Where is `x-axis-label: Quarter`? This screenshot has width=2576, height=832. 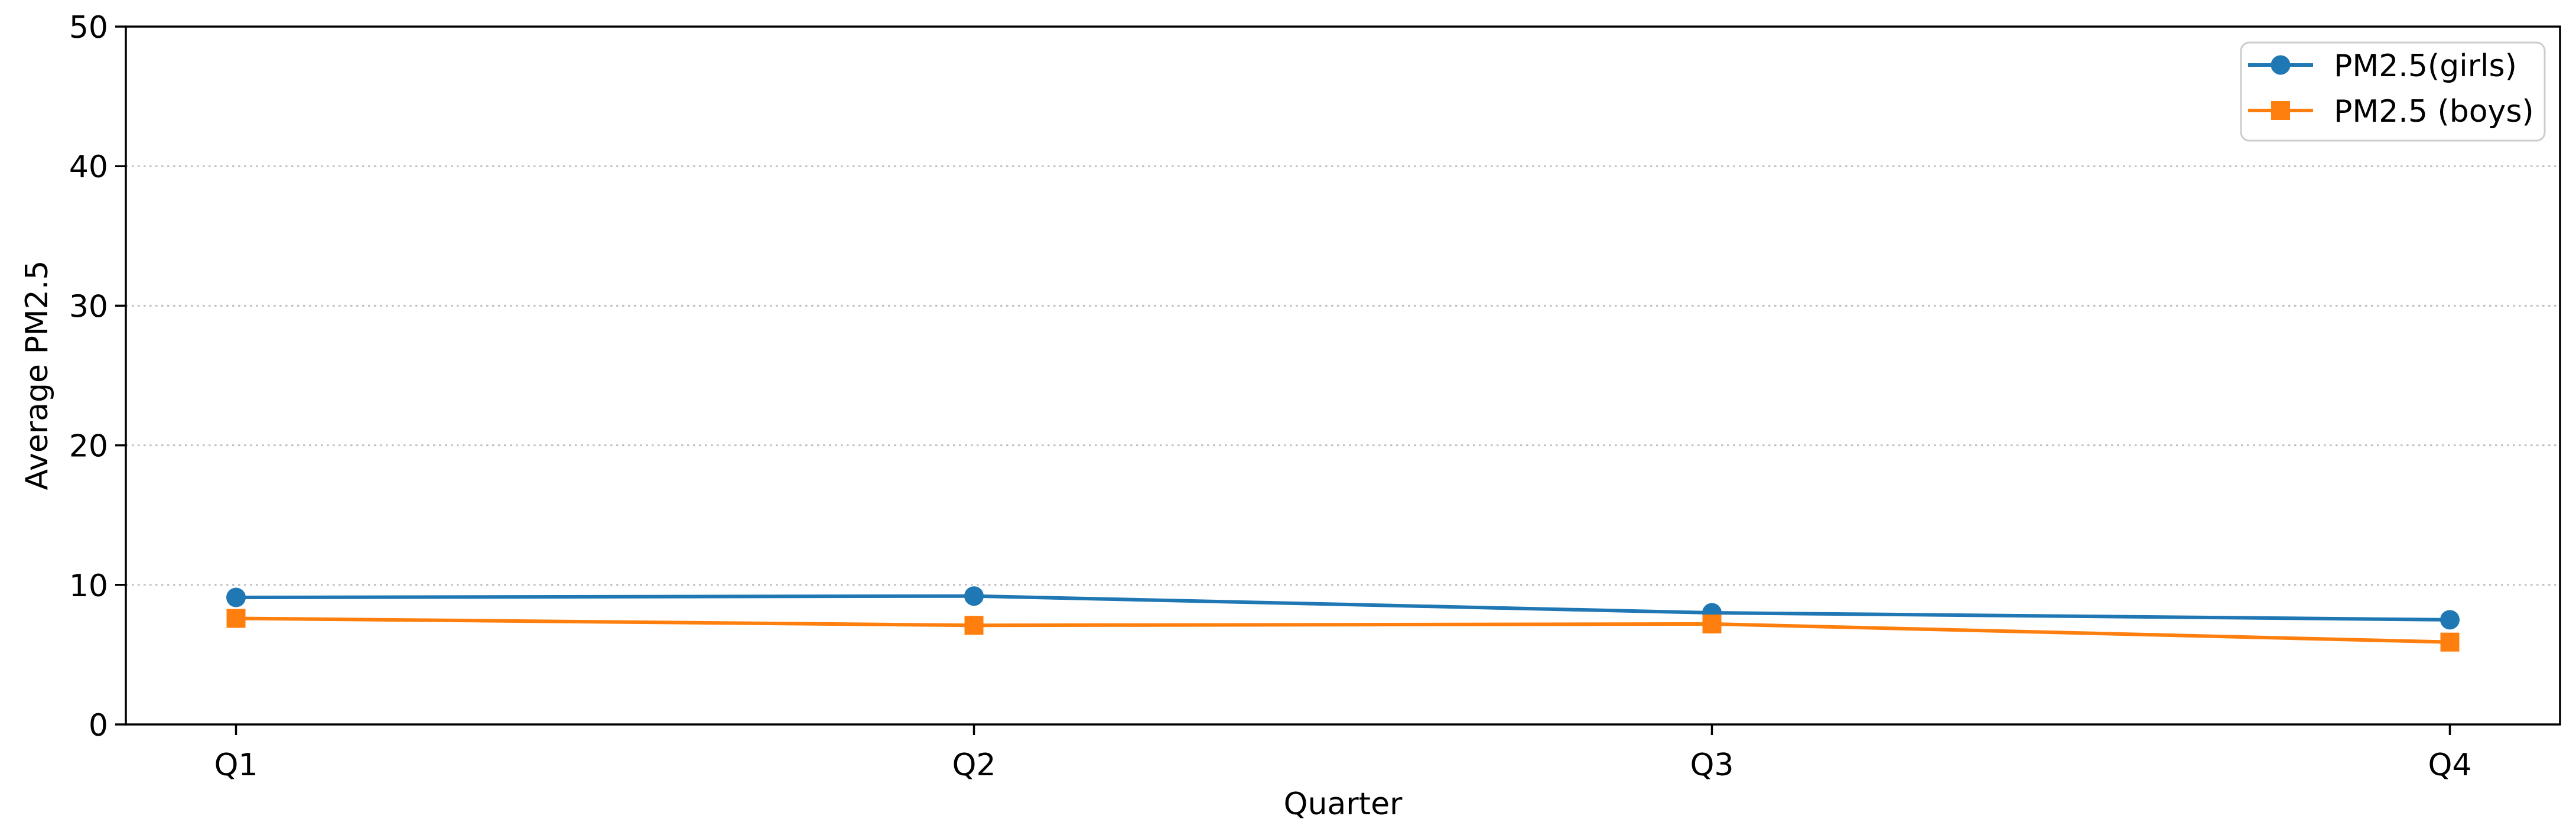 x-axis-label: Quarter is located at coordinates (1344, 804).